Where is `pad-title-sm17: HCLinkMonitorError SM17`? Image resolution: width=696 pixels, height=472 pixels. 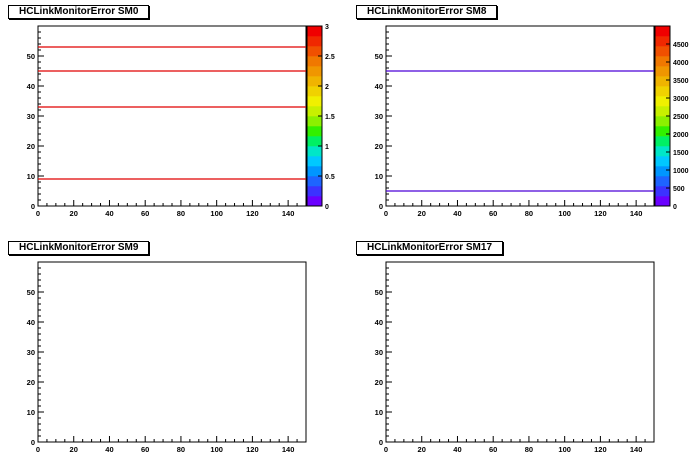 pad-title-sm17: HCLinkMonitorError SM17 is located at coordinates (430, 248).